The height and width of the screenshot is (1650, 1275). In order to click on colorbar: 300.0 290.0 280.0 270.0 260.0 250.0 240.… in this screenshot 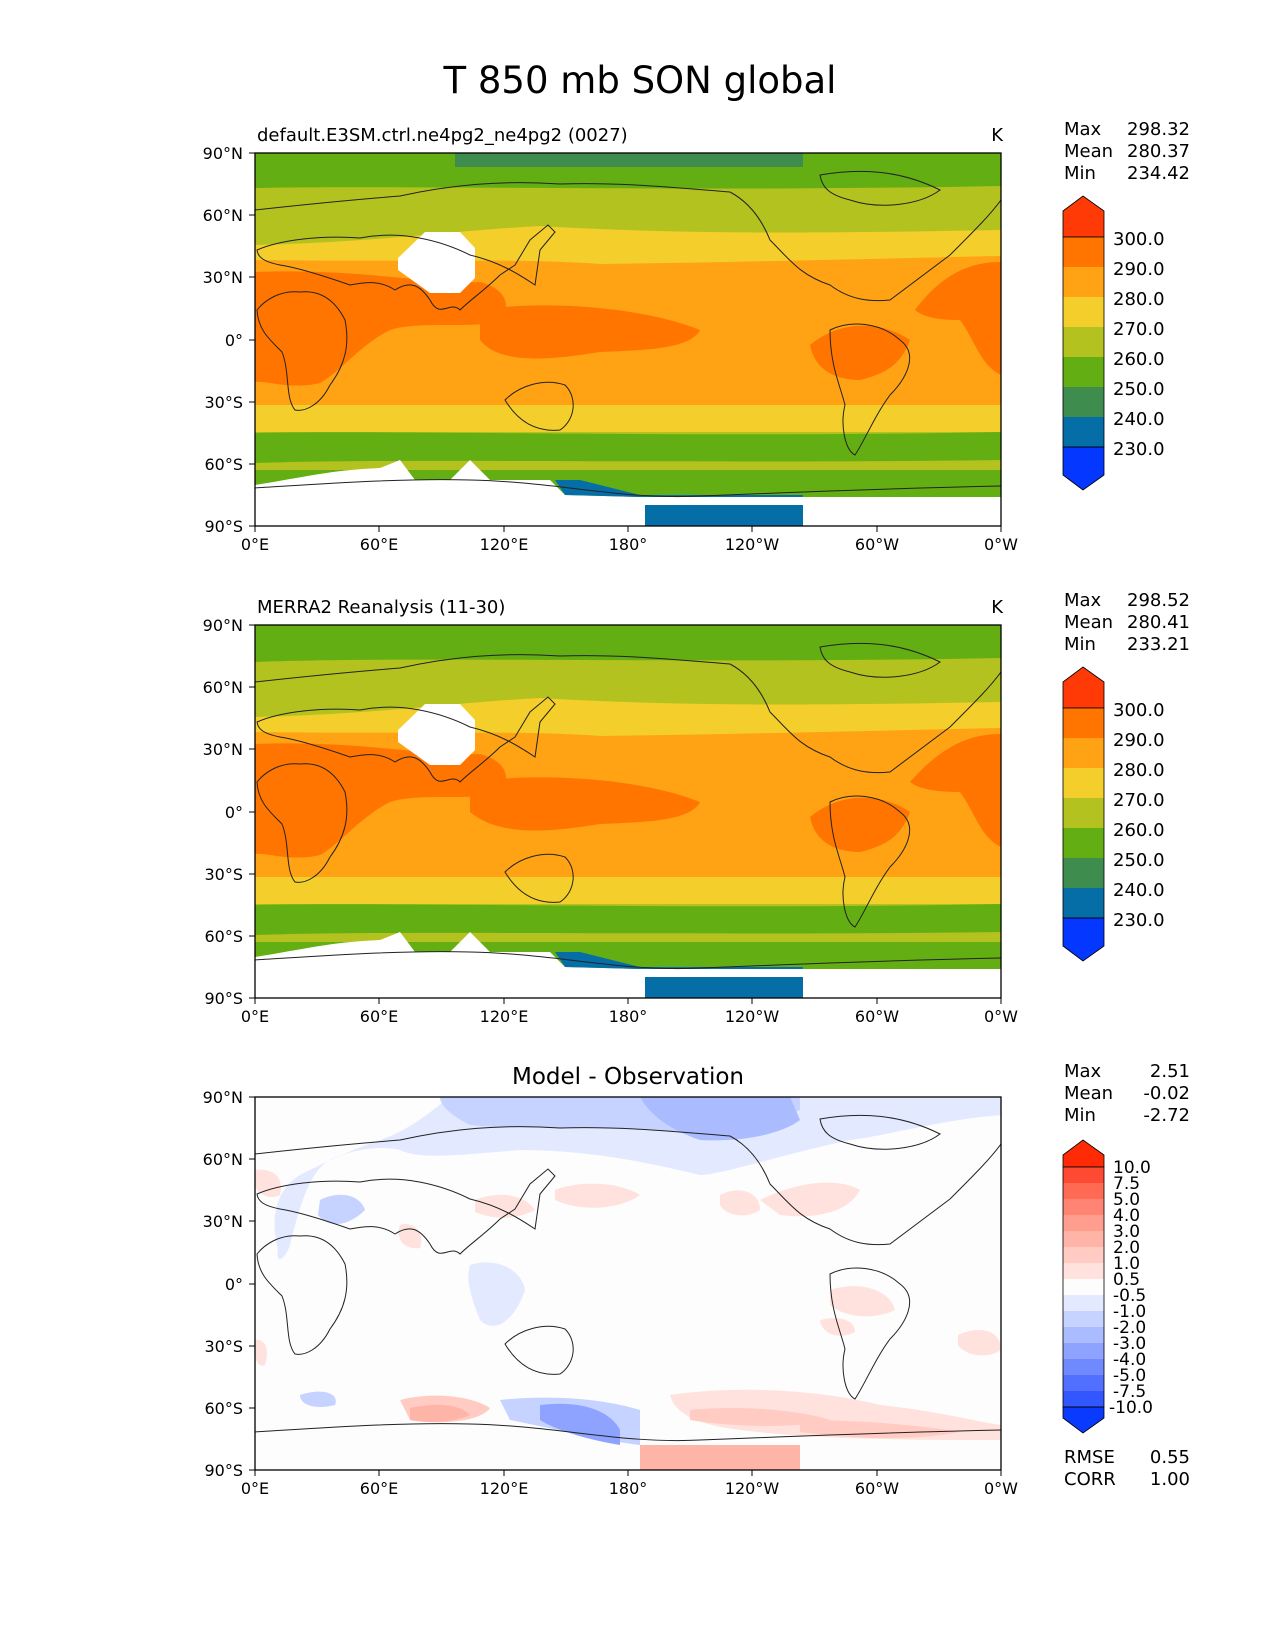, I will do `click(1113, 814)`.